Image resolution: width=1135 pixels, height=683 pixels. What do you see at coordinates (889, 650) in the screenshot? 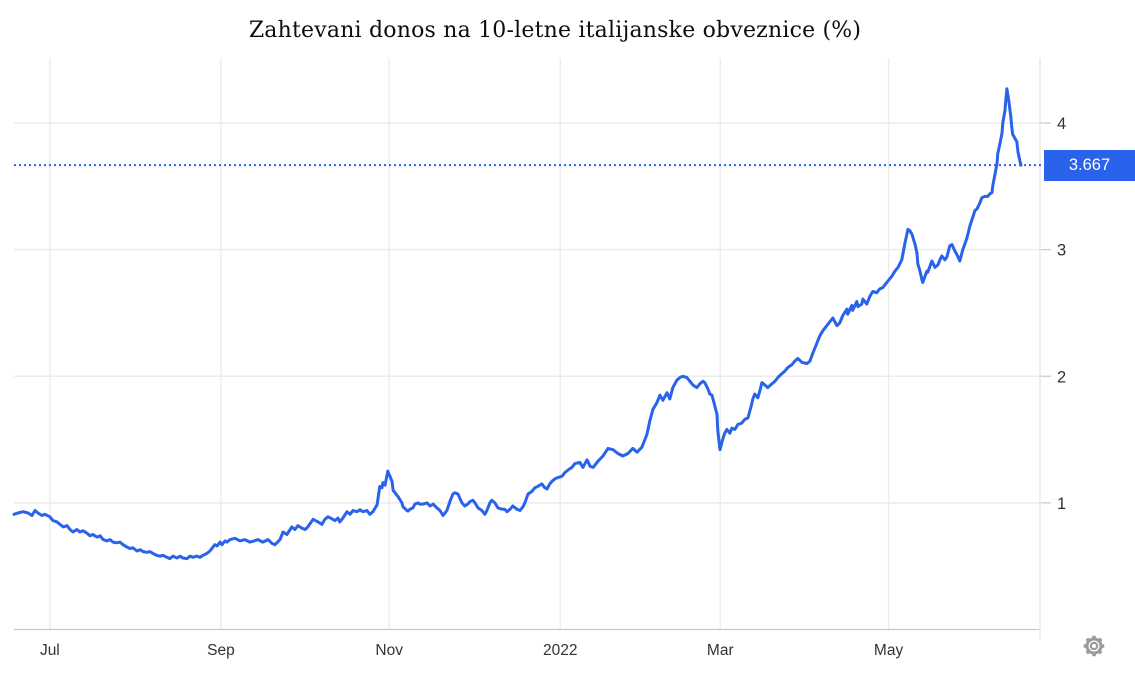
I see `x-tick-label: May` at bounding box center [889, 650].